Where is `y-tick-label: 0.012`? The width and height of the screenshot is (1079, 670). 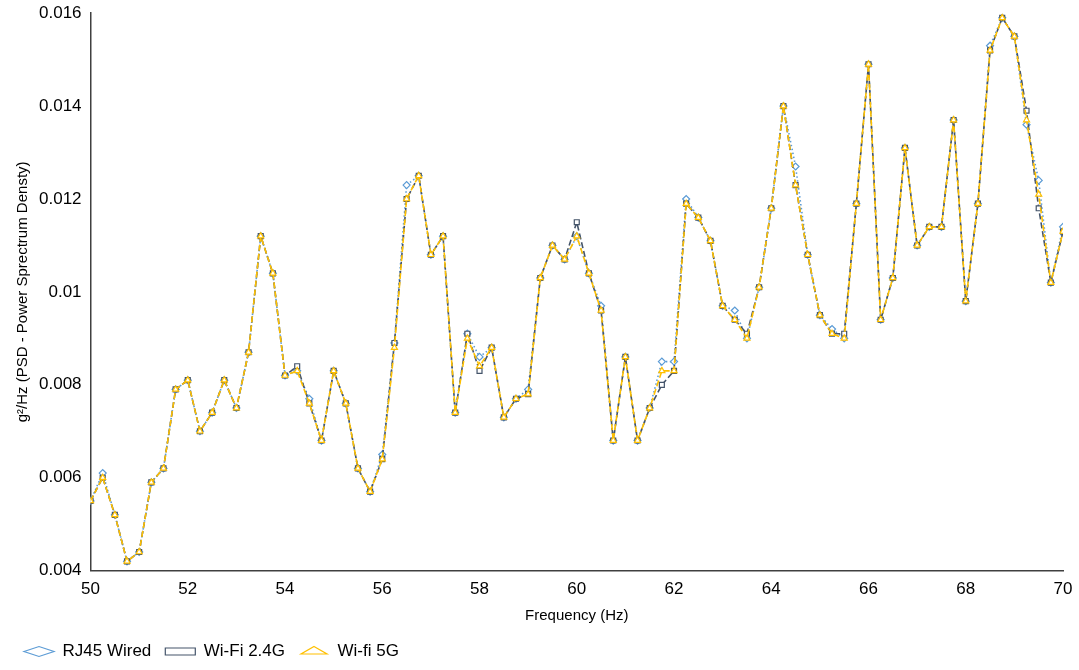 y-tick-label: 0.012 is located at coordinates (60, 198).